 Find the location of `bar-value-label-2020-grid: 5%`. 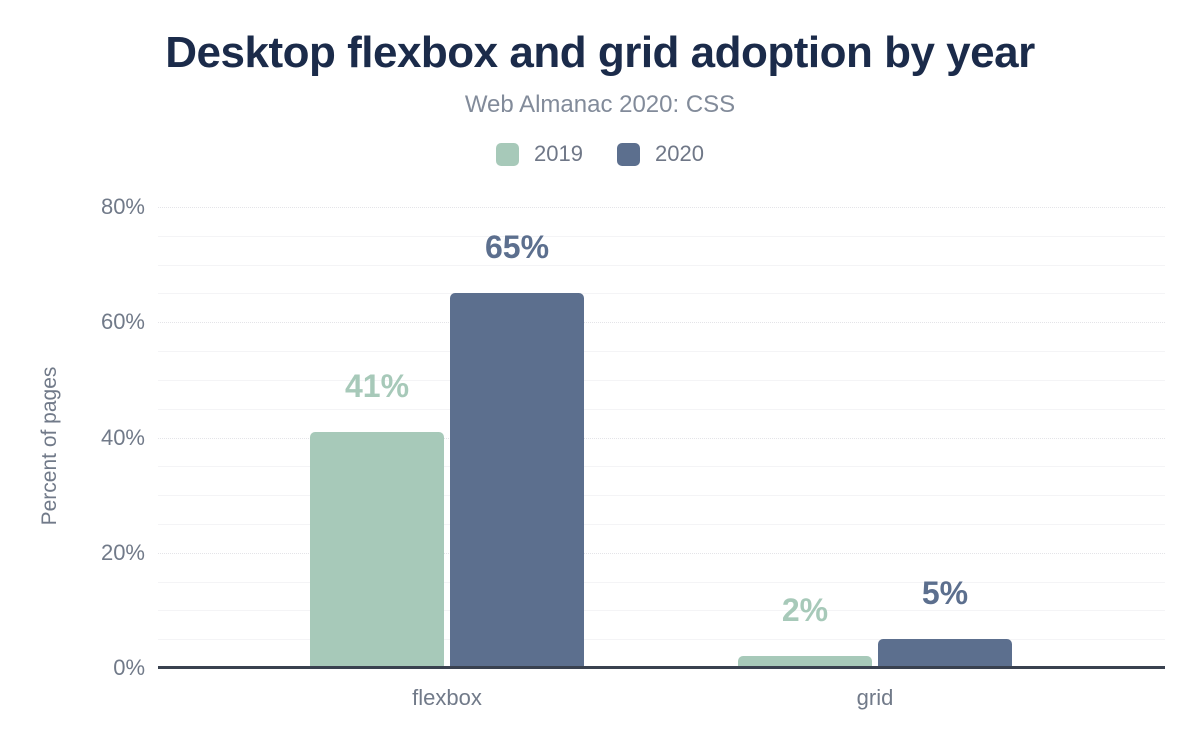

bar-value-label-2020-grid: 5% is located at coordinates (945, 593).